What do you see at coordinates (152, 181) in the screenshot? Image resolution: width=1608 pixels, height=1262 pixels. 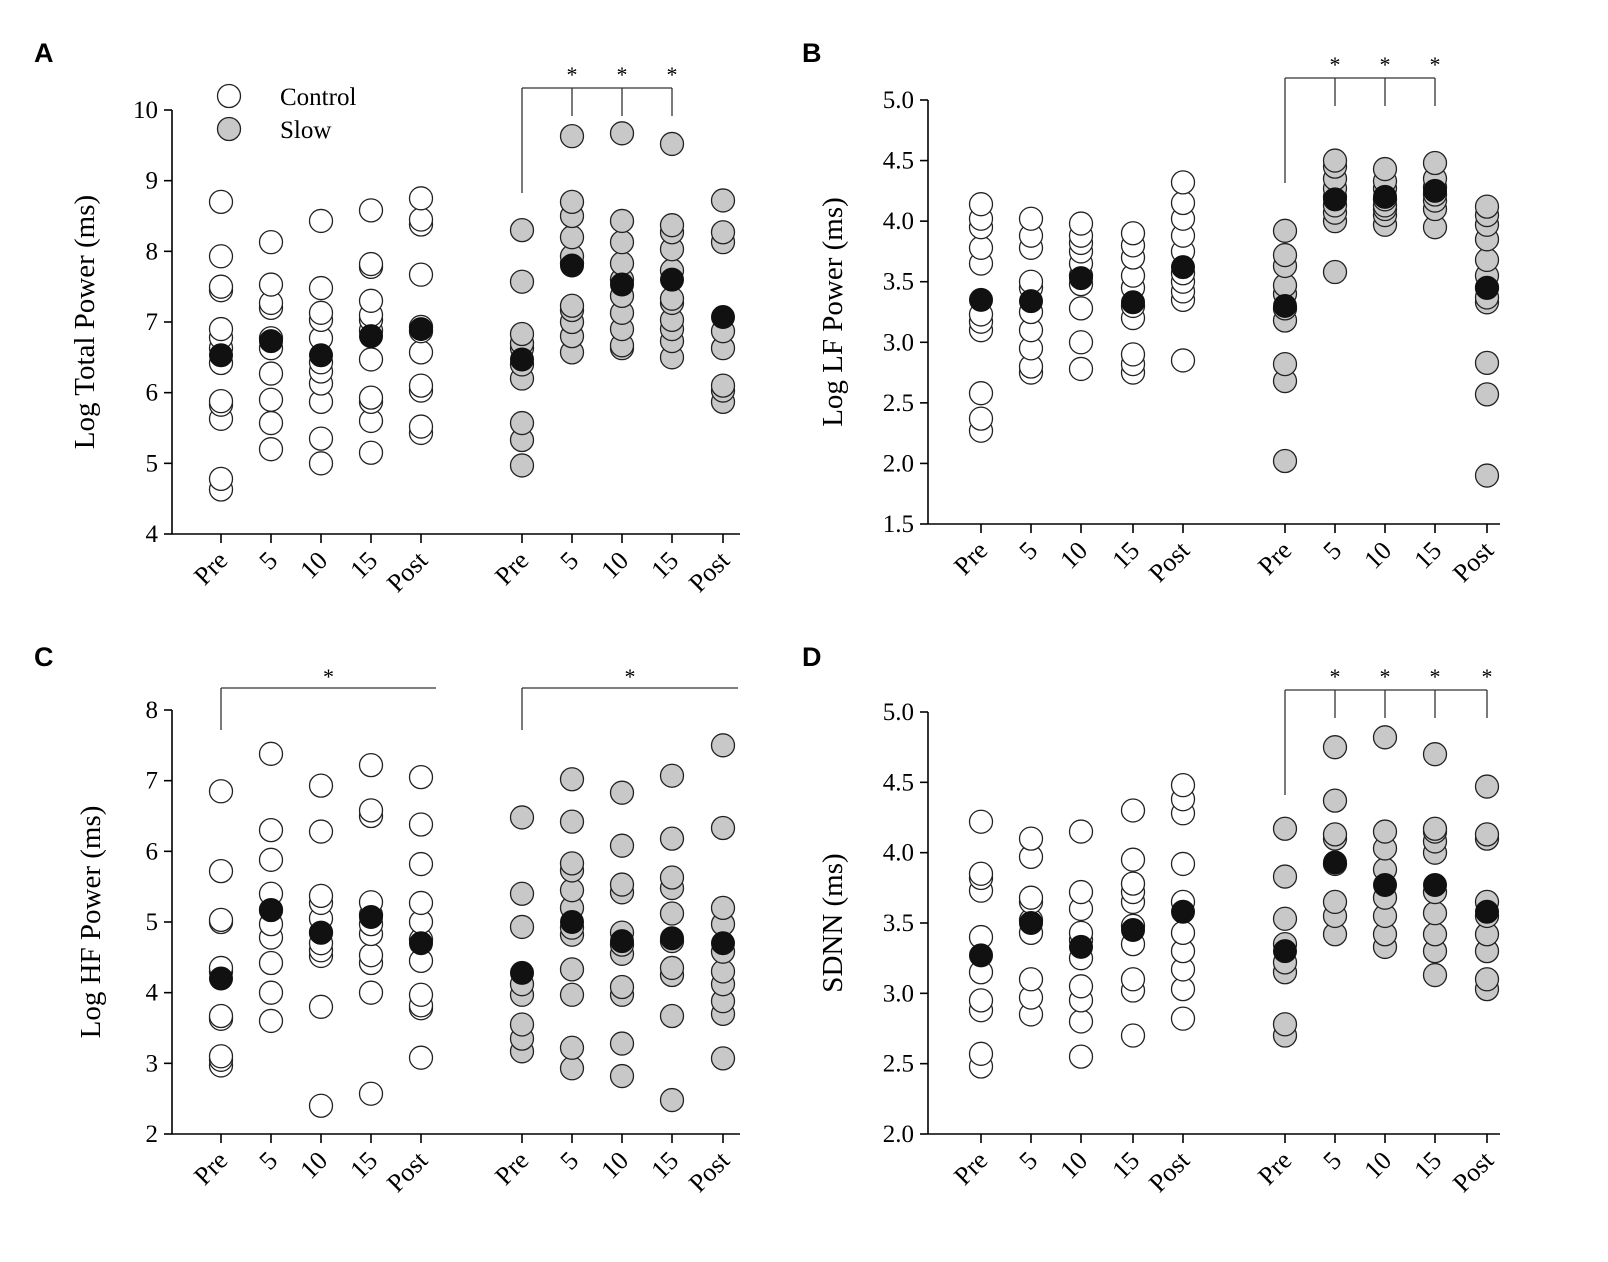 I see `y-tick-label: 9` at bounding box center [152, 181].